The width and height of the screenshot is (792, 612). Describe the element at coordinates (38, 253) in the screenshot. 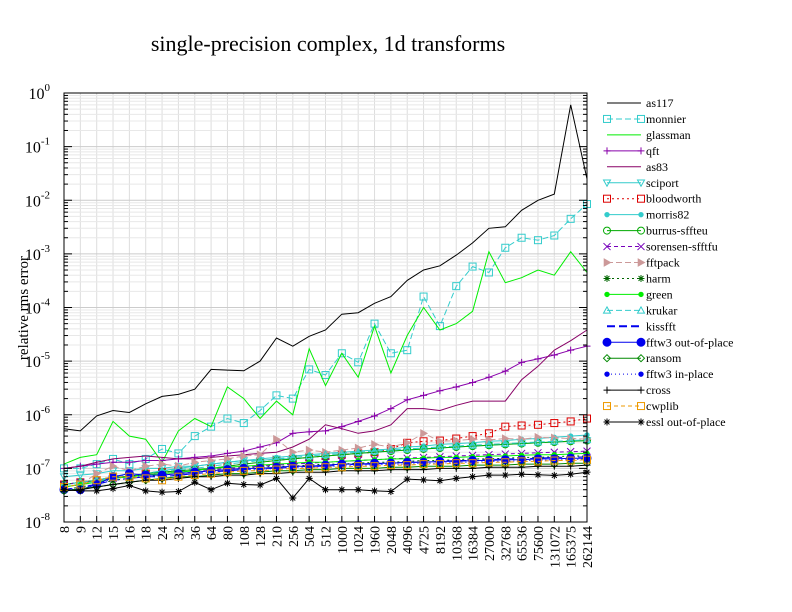

I see `y-tick-label: 10⁻³` at that location.